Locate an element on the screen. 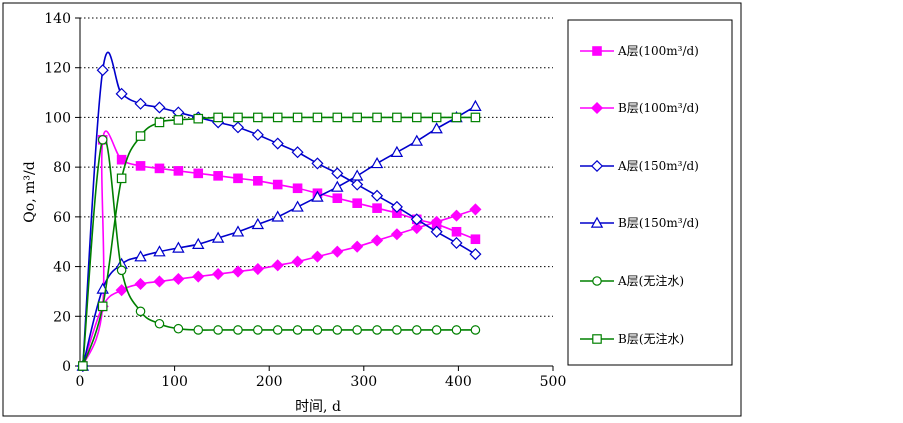 Image resolution: width=903 pixels, height=423 pixels. x-axis-title: 时间, d is located at coordinates (318, 407).